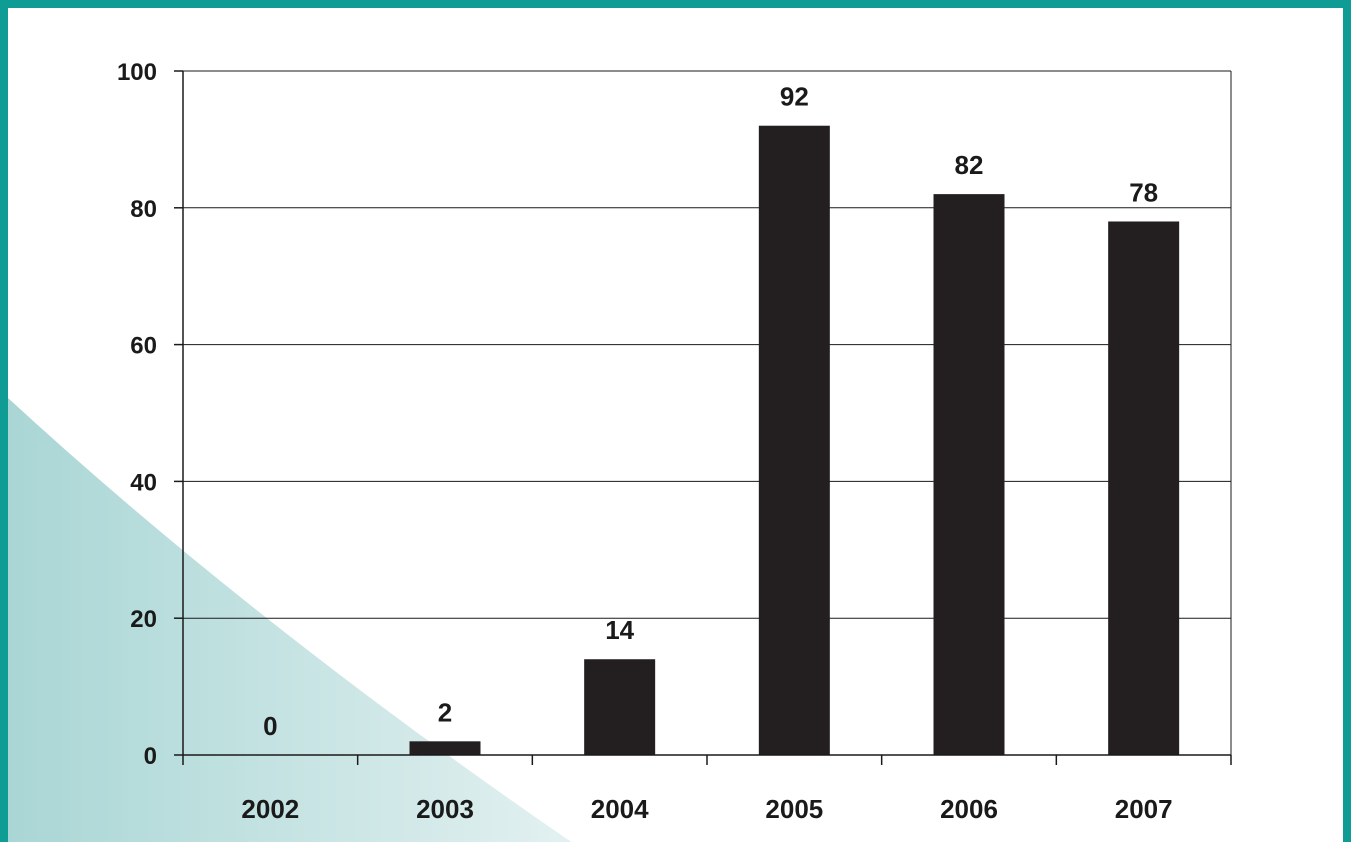 The height and width of the screenshot is (842, 1351). What do you see at coordinates (1143, 192) in the screenshot?
I see `data-label-2007: 78` at bounding box center [1143, 192].